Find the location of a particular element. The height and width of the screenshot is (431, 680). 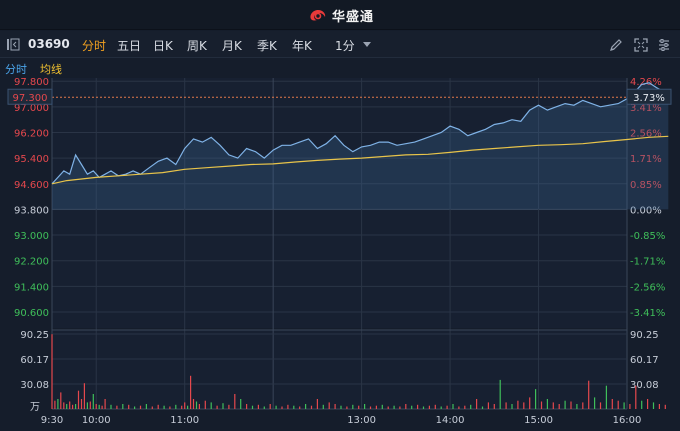

tab-month-k: 月K is located at coordinates (232, 46).